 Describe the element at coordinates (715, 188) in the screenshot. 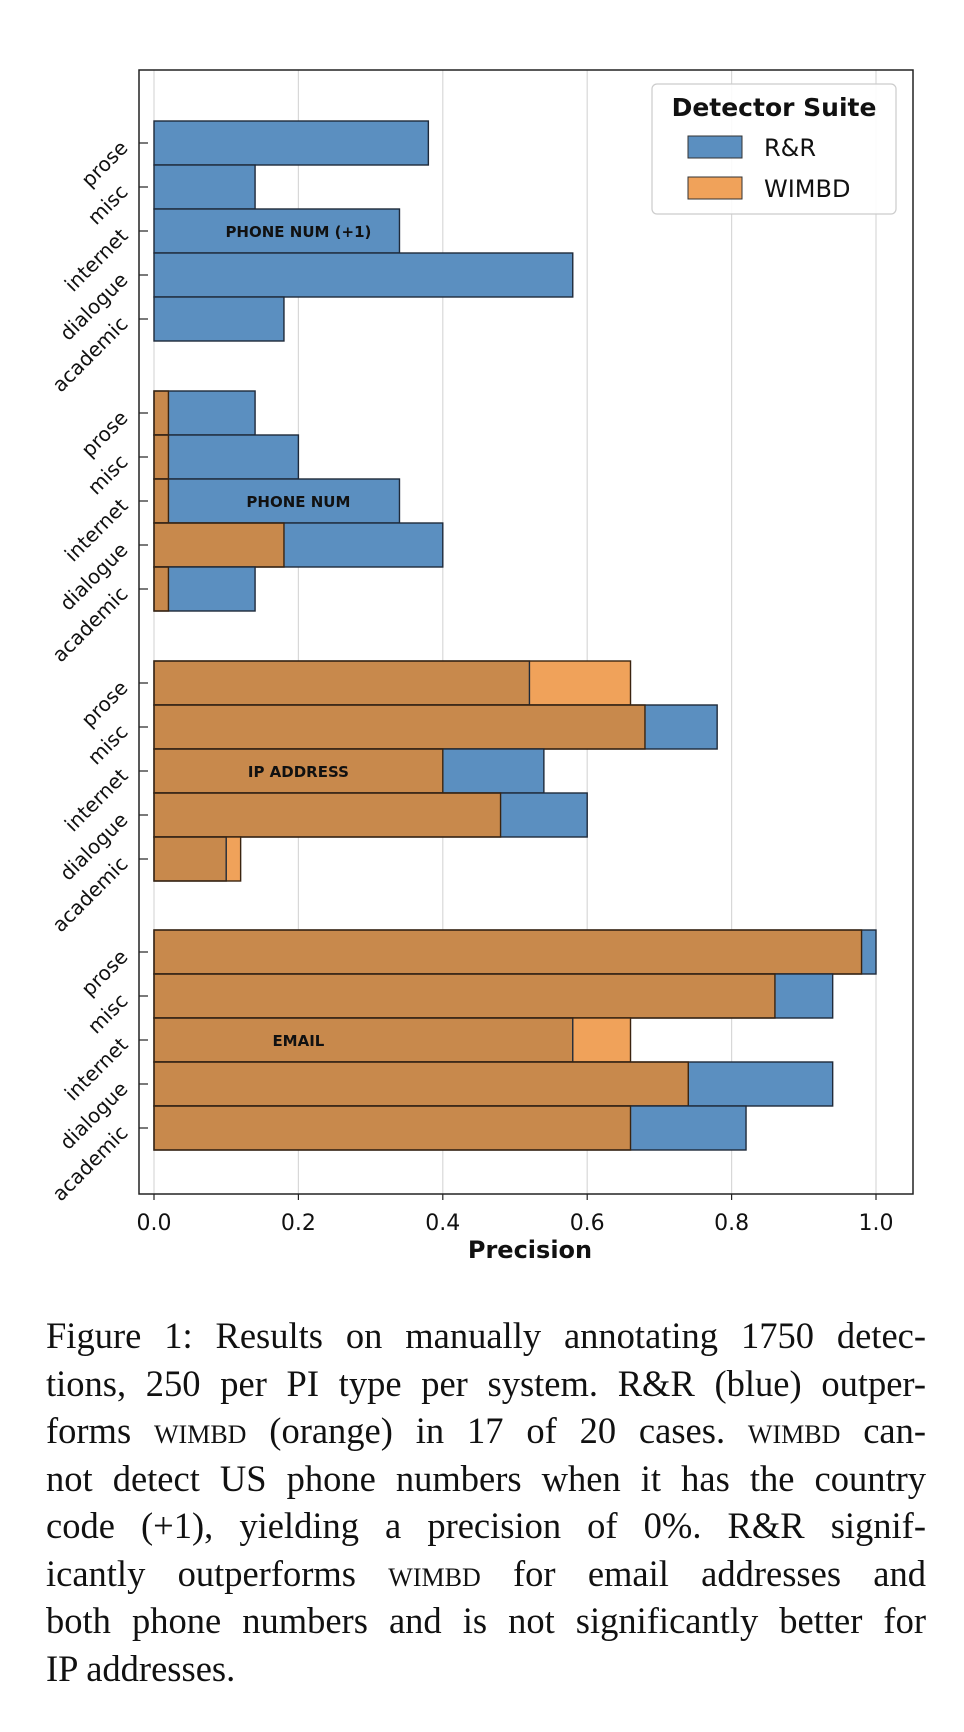

I see `legend-swatch-wimbd` at that location.